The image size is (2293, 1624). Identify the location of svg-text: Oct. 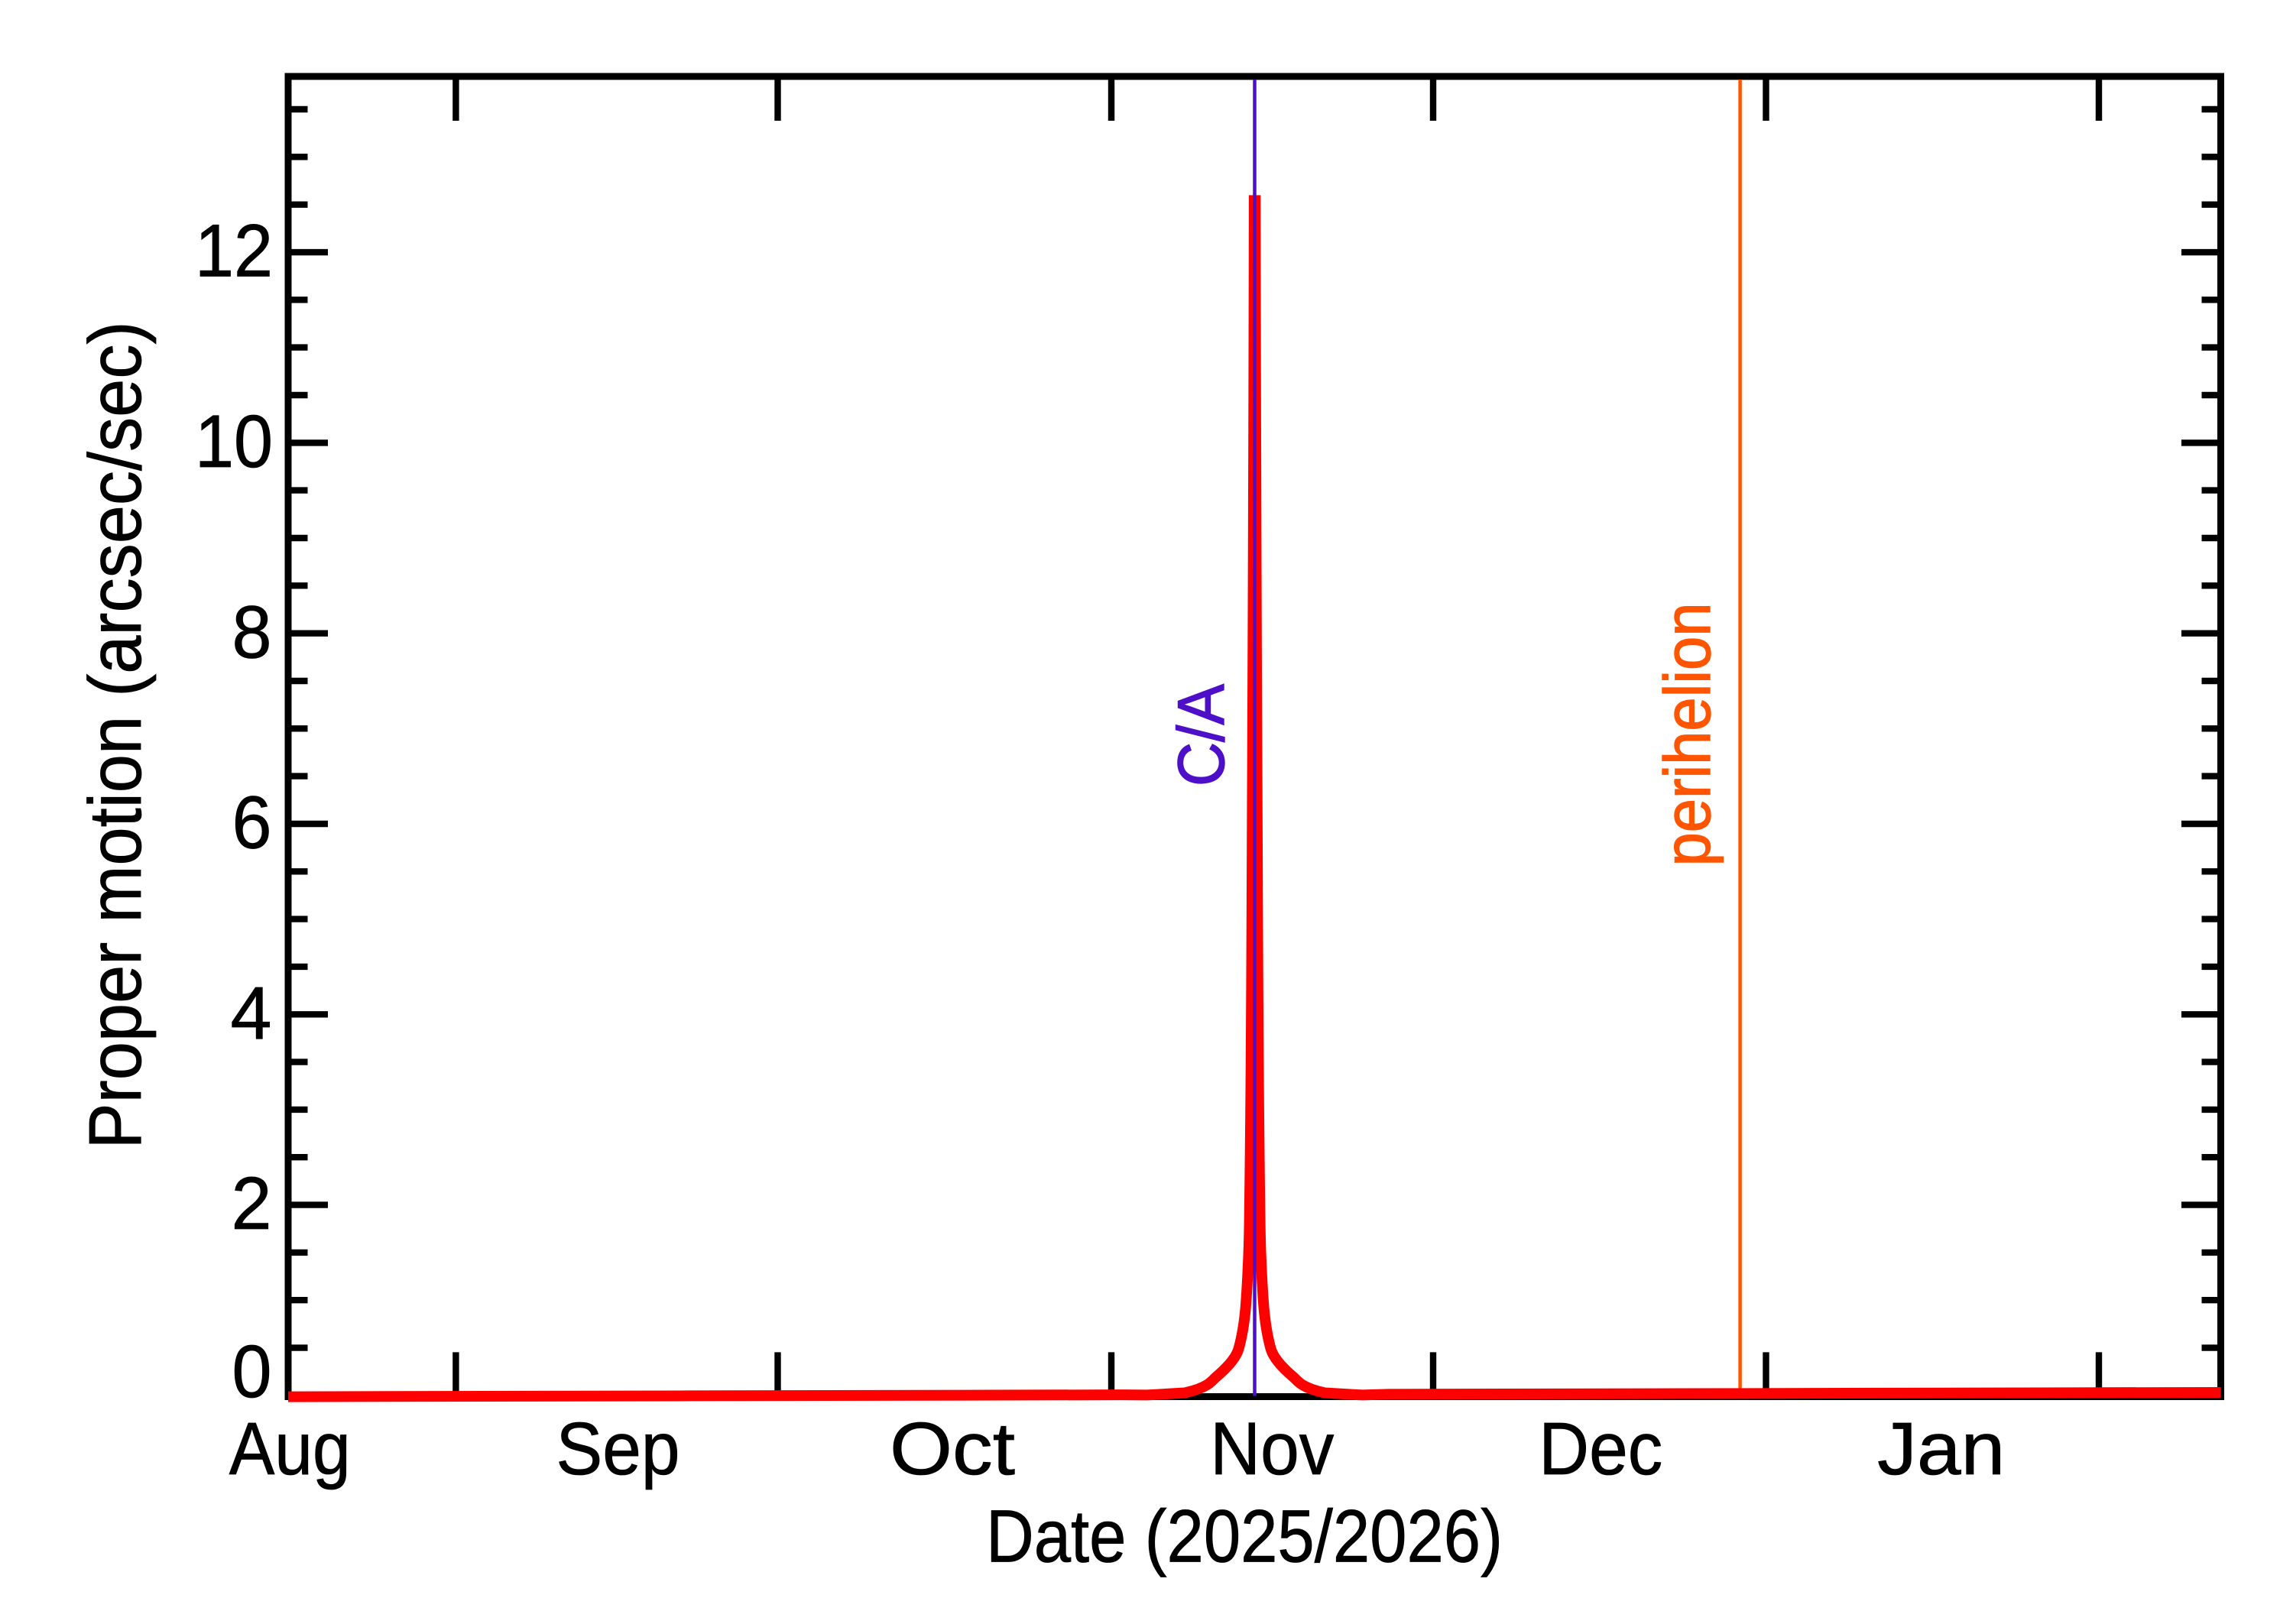
(952, 1448).